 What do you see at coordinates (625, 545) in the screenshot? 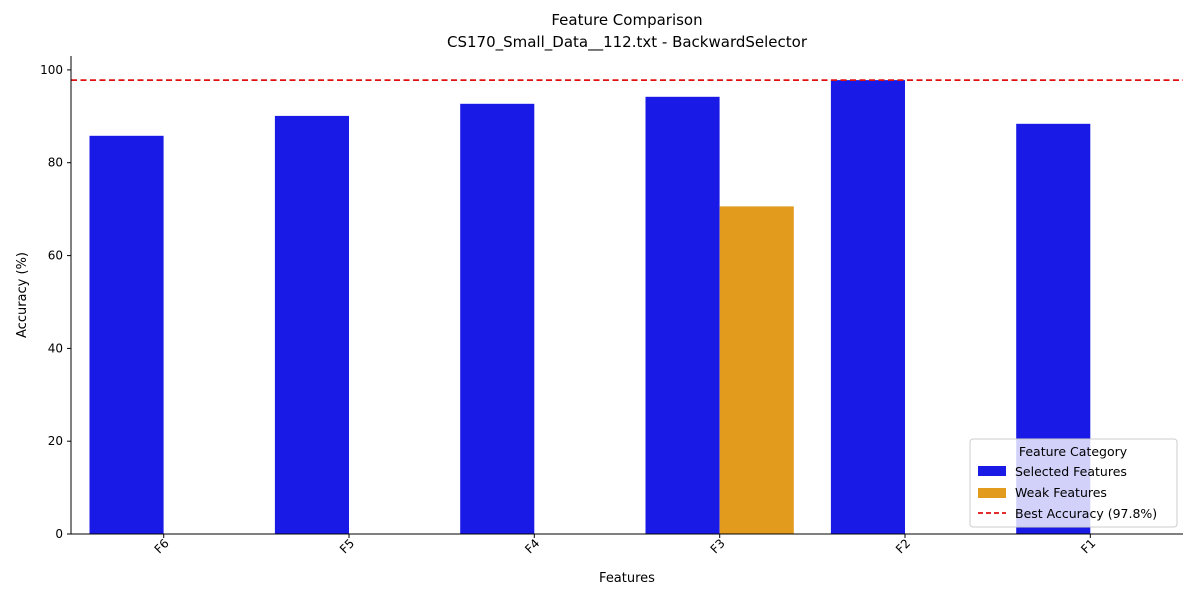
I see `x-axis-ticks: F6 F5 F4 F3 F2 F1` at bounding box center [625, 545].